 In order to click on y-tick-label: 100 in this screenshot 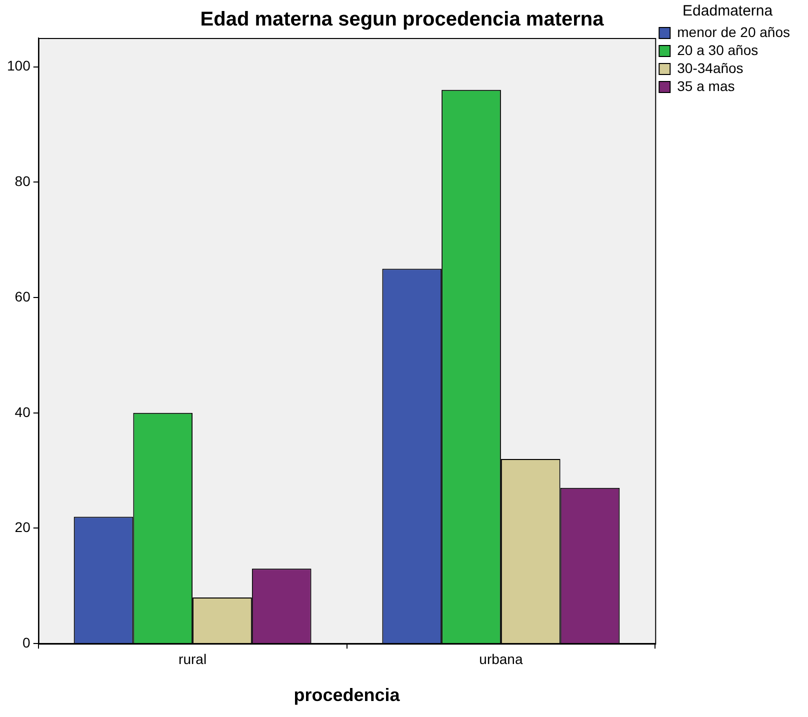, I will do `click(19, 66)`.